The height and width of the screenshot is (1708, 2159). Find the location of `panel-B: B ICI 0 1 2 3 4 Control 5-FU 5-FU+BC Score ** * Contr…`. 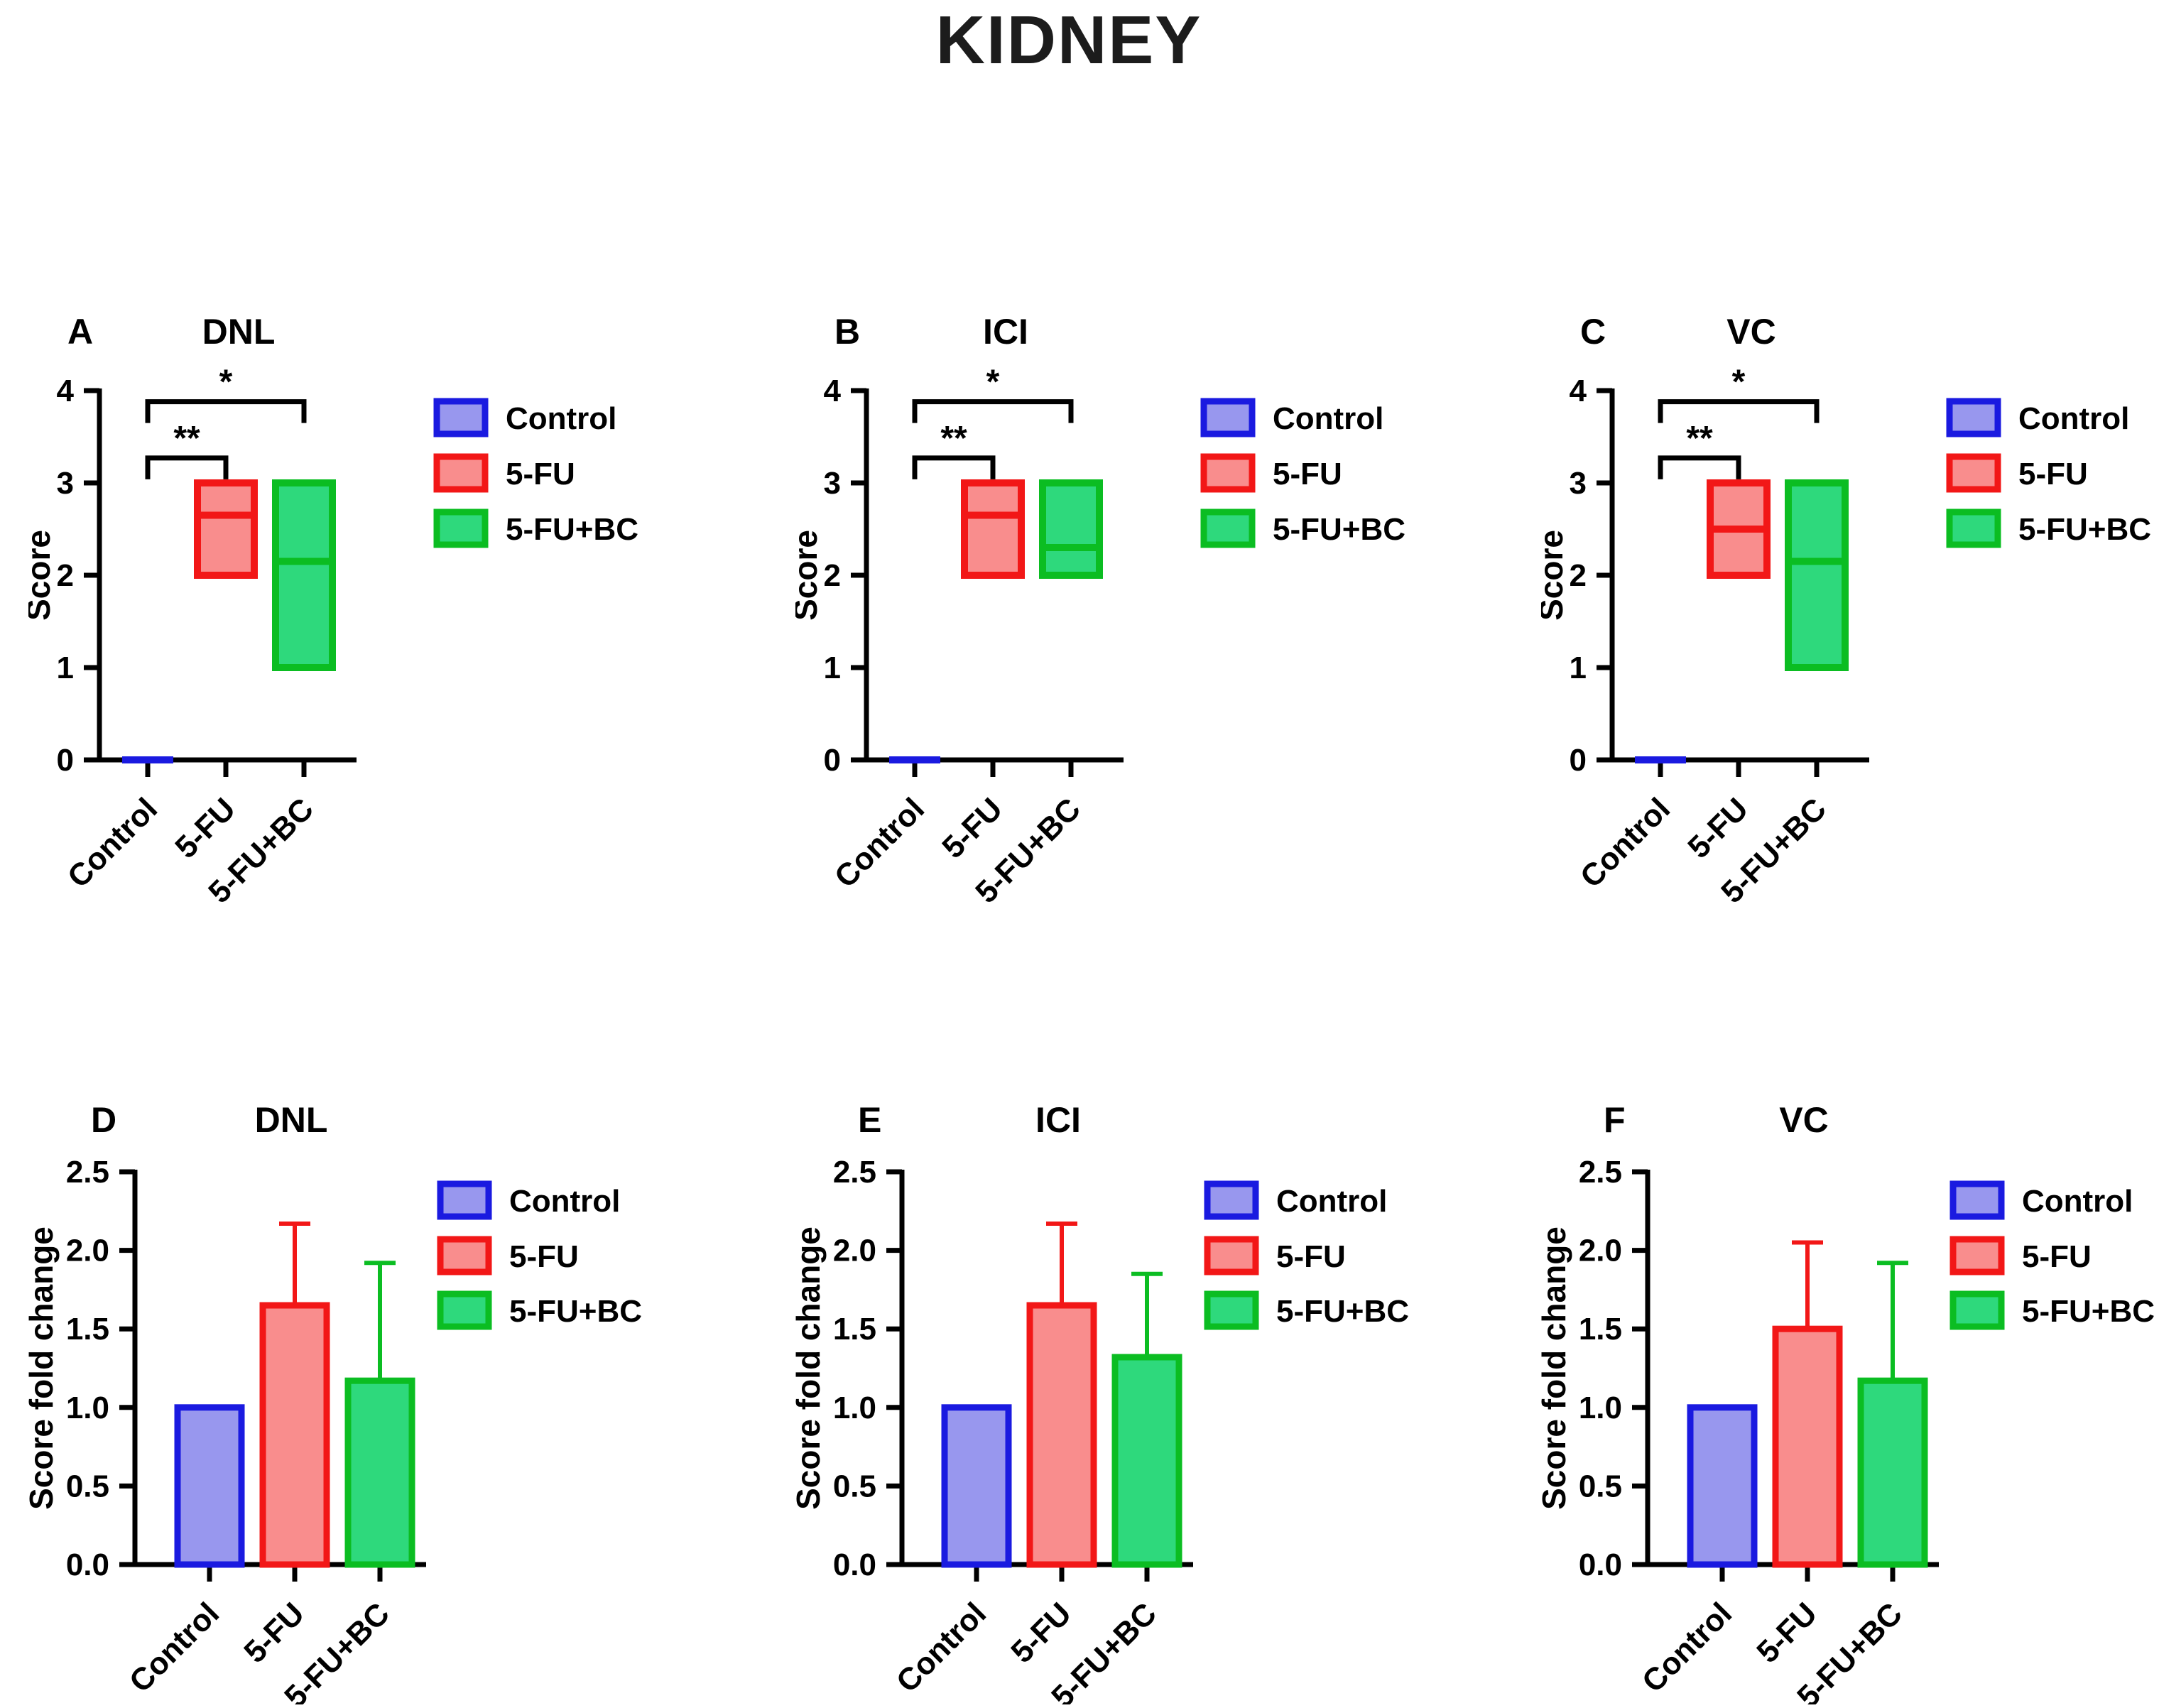

panel-B: B ICI 0 1 2 3 4 Control 5-FU 5-FU+BC Score ** * Contr… is located at coordinates (1100, 691).